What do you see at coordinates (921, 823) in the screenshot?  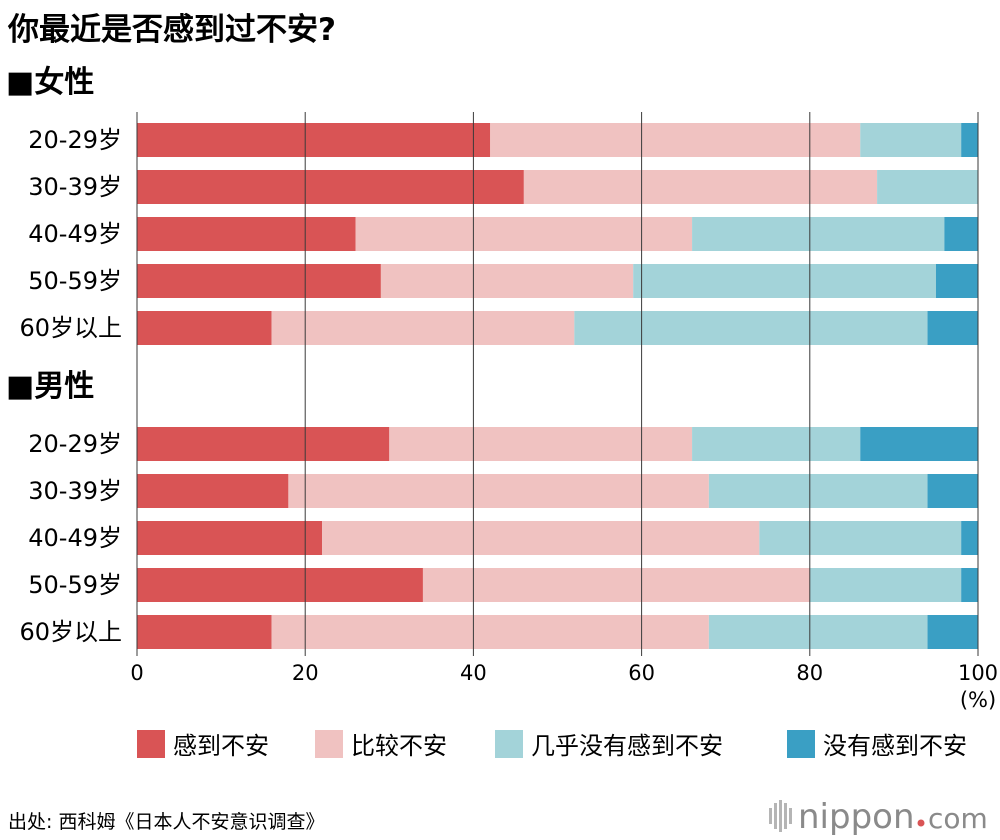 I see `brand-dot` at bounding box center [921, 823].